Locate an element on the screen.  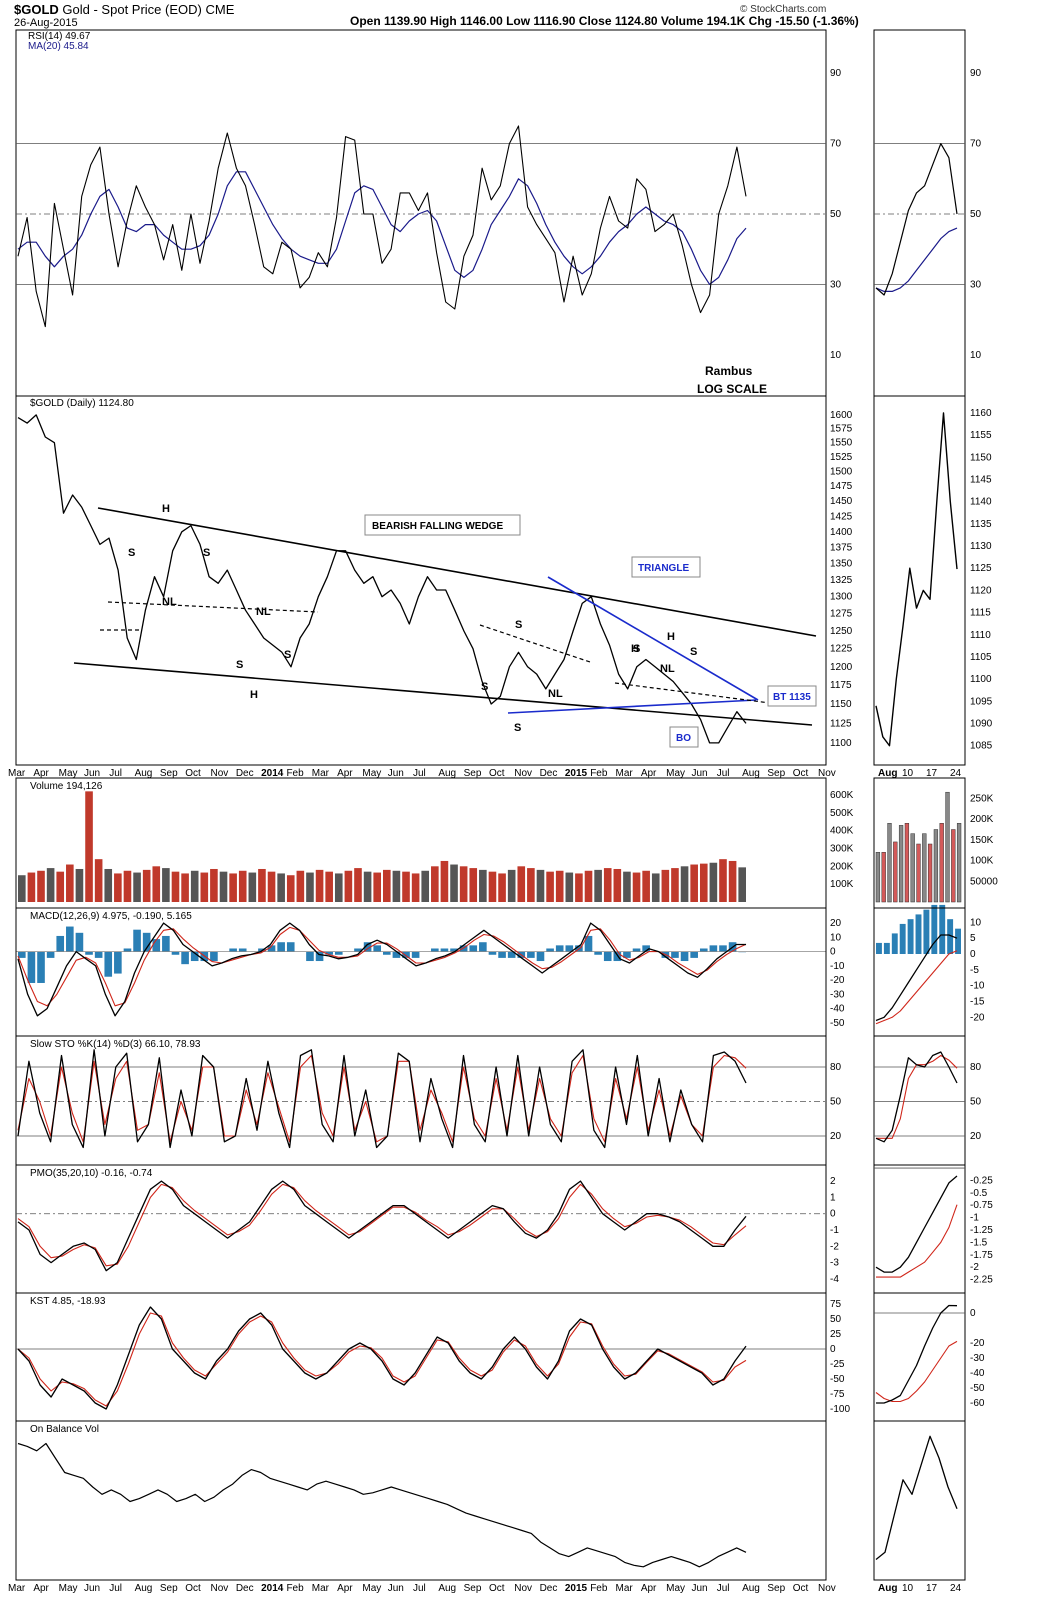
macd-zoom-line is located at coordinates (916, 978).